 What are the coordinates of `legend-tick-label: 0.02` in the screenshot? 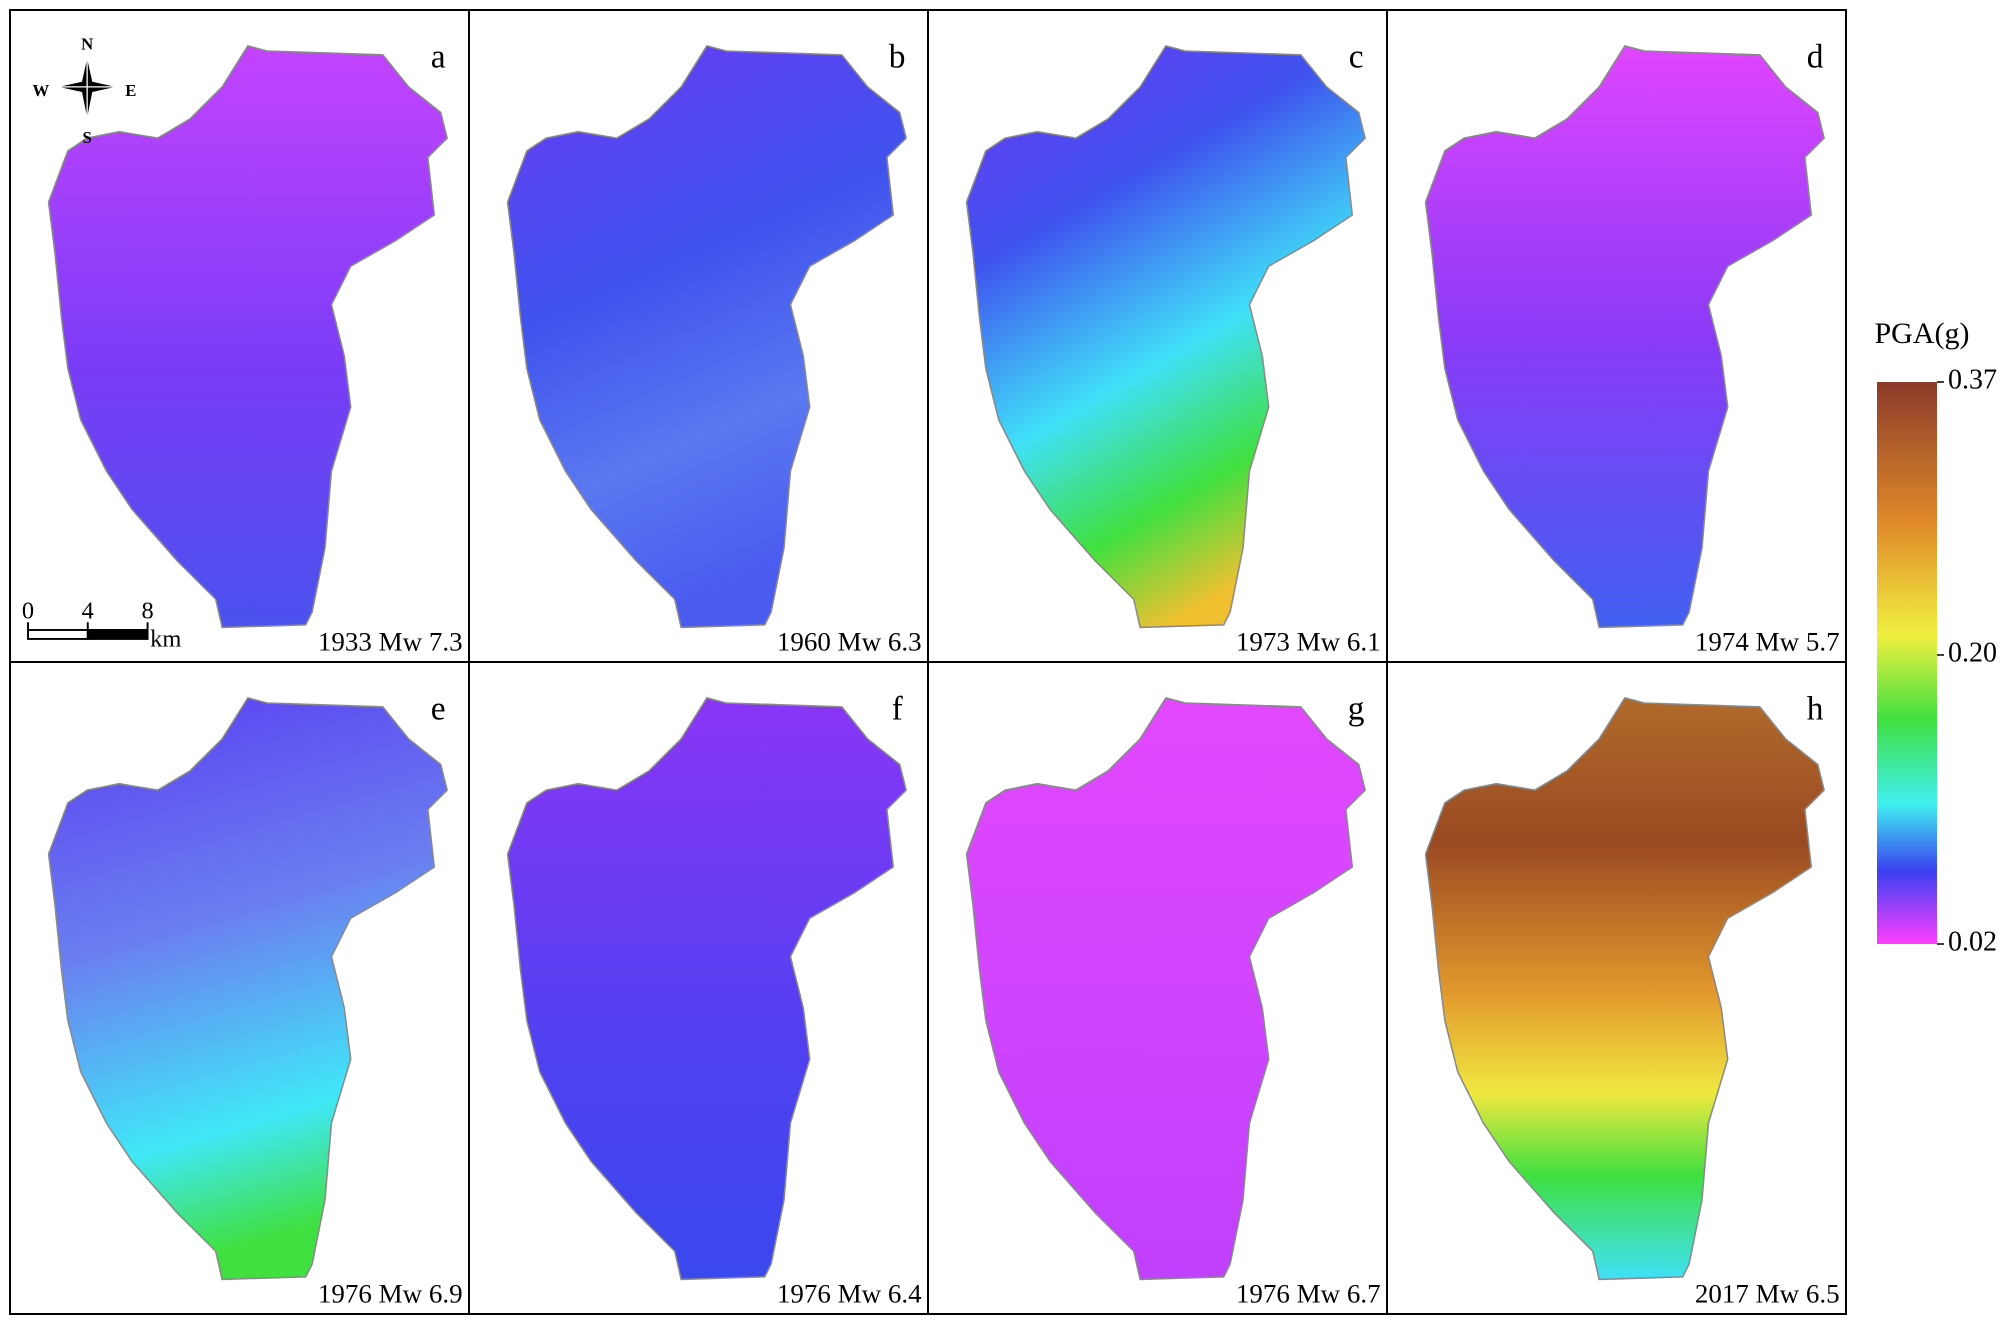 It's located at (1972, 941).